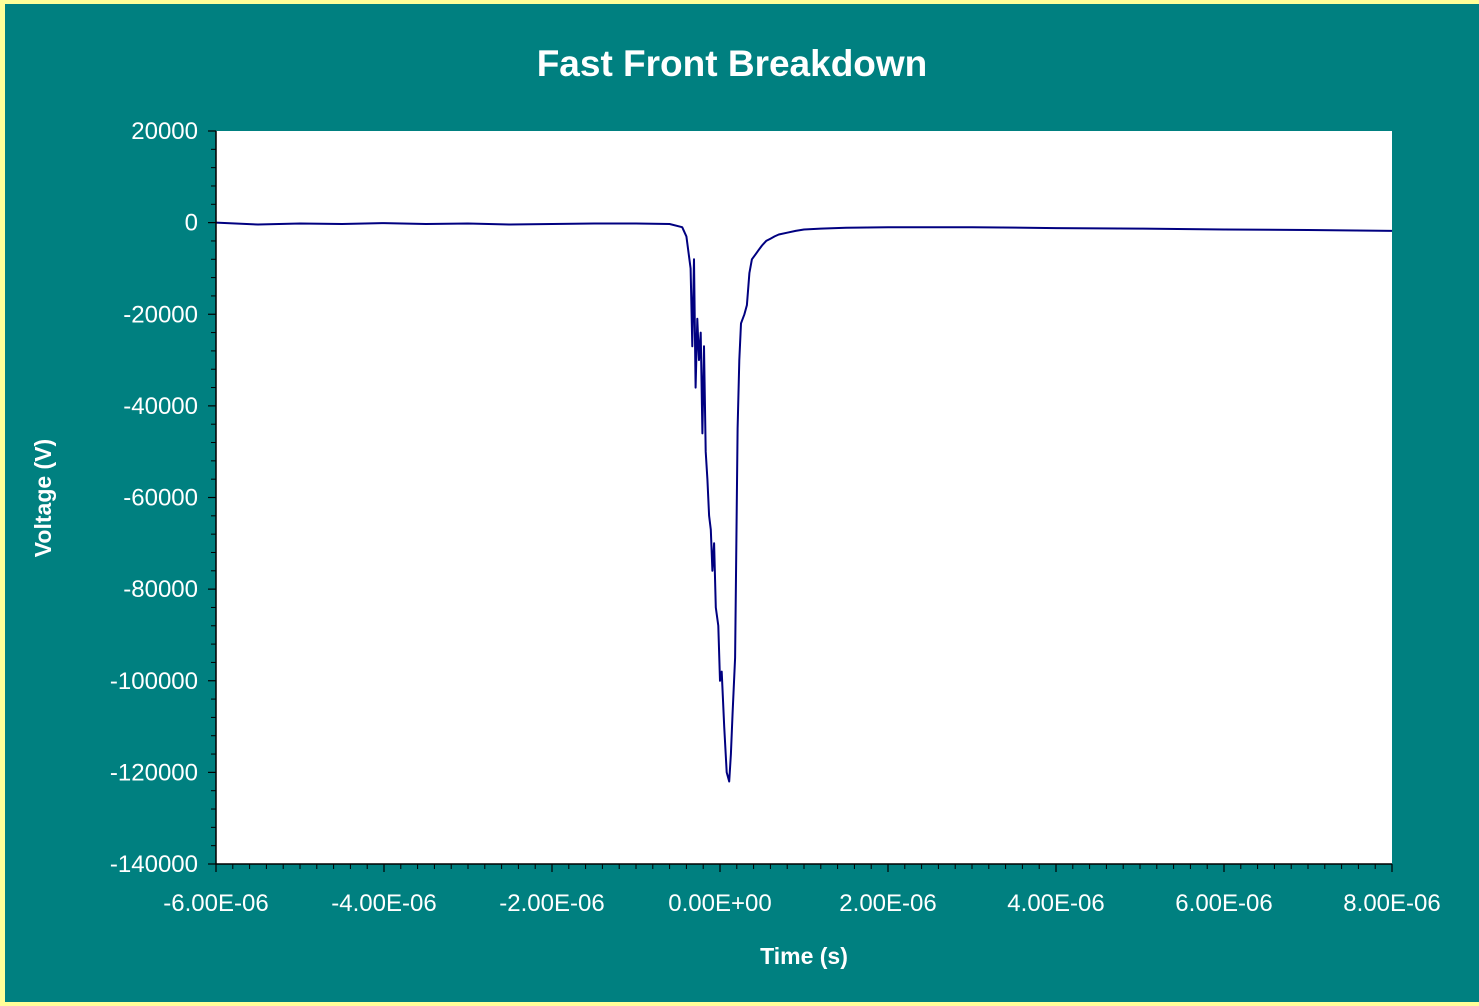  I want to click on x-tick-label: 0.00E+00, so click(719, 903).